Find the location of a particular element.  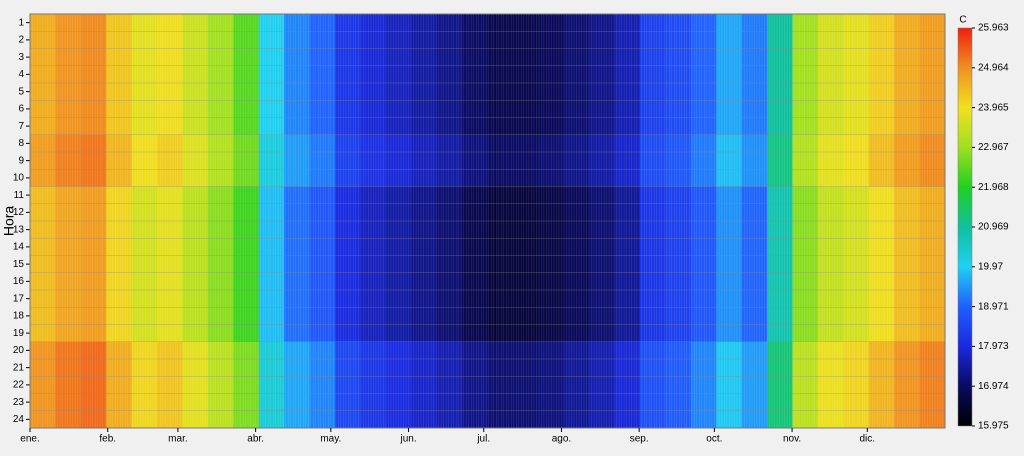

x-tick-label: dic. is located at coordinates (868, 439).